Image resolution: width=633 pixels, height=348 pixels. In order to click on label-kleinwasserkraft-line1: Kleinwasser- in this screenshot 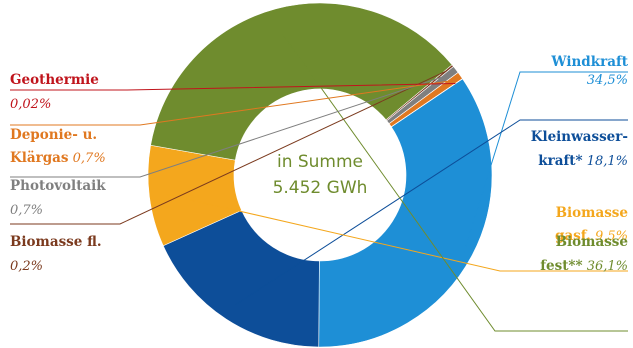, I will do `click(579, 137)`.